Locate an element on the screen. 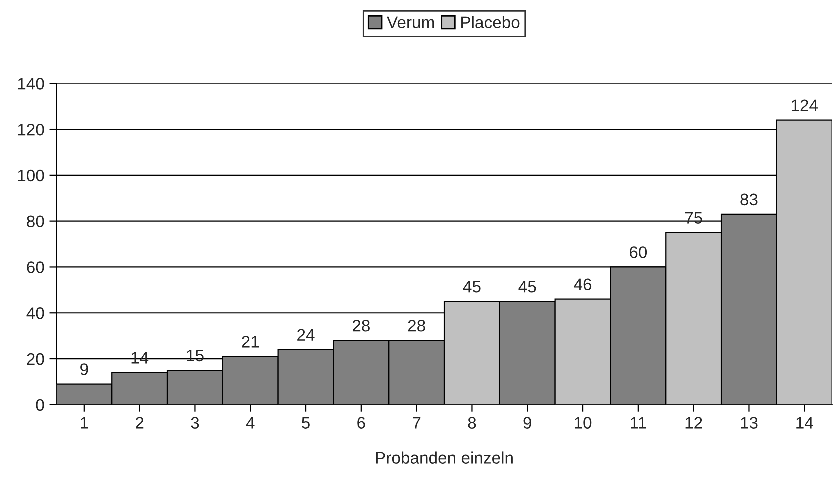 The height and width of the screenshot is (492, 834). x-tick-label: 7 is located at coordinates (417, 423).